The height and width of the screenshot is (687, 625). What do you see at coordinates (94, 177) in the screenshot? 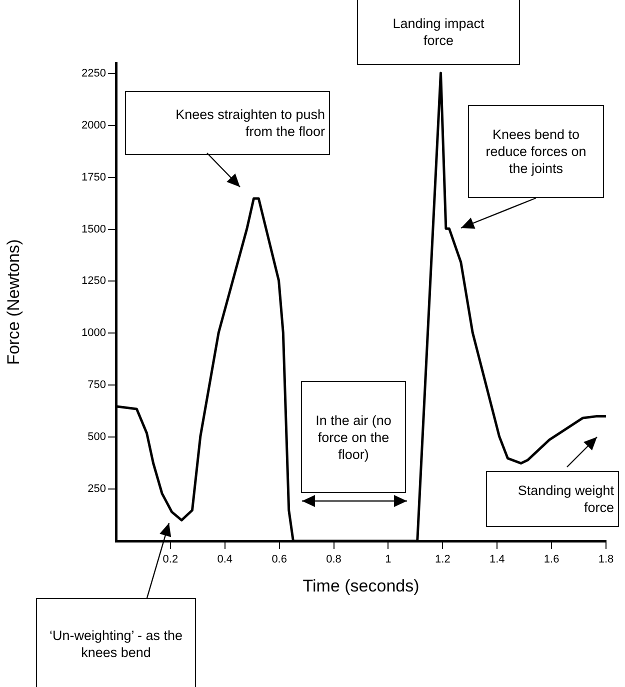
I see `y-tick-label: 1750` at bounding box center [94, 177].